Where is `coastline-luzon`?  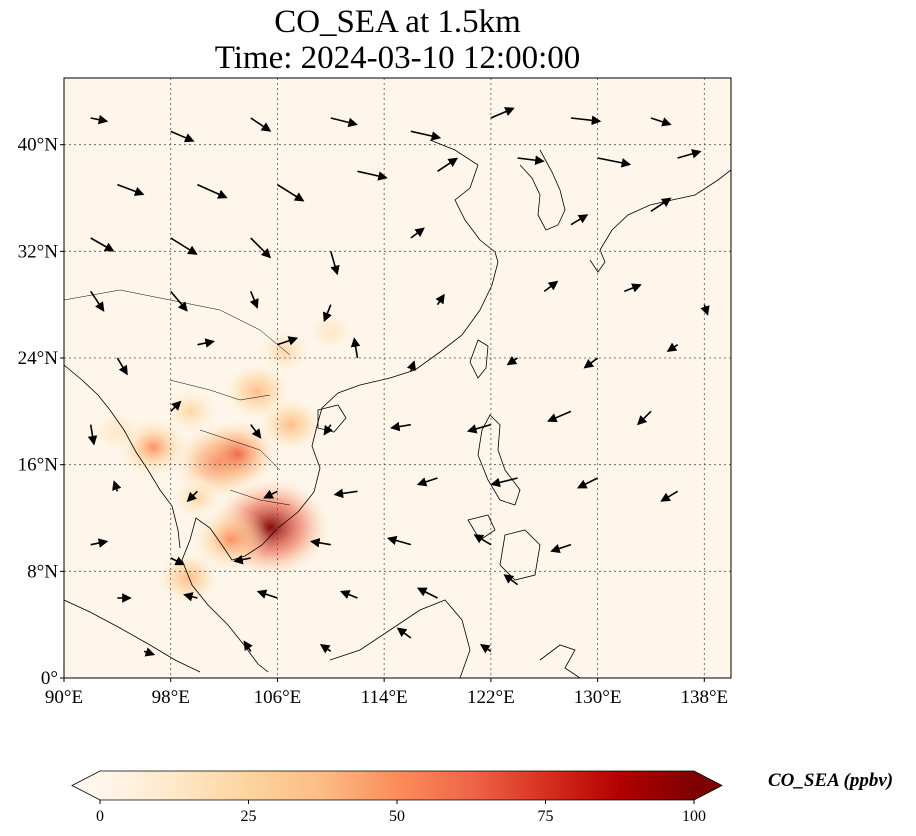
coastline-luzon is located at coordinates (499, 460).